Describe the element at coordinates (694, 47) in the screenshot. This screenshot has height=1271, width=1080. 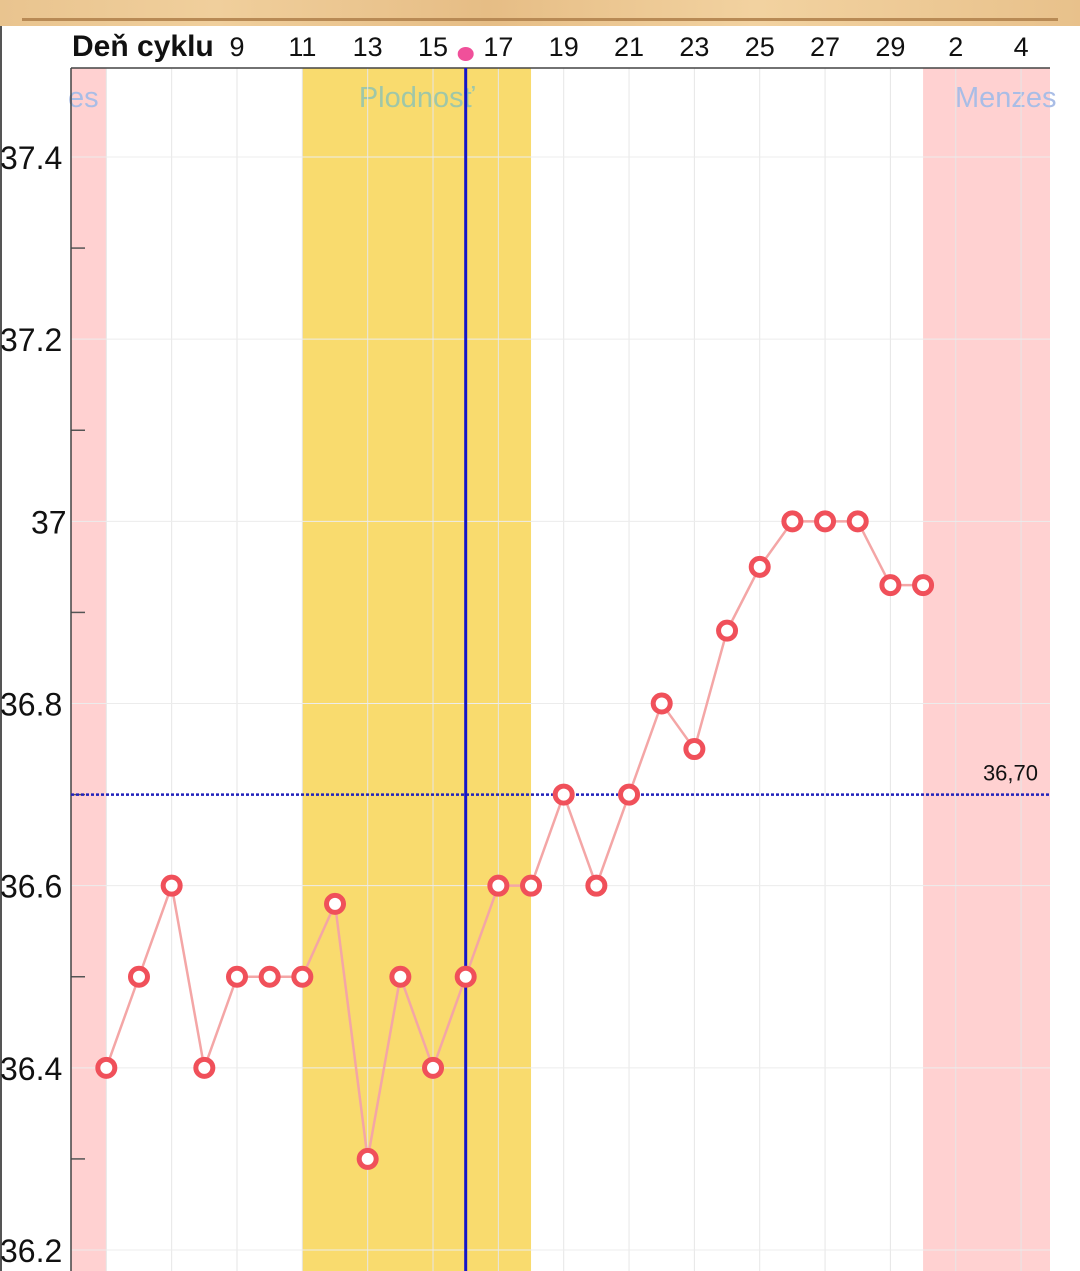
I see `x-tick-label: 23` at that location.